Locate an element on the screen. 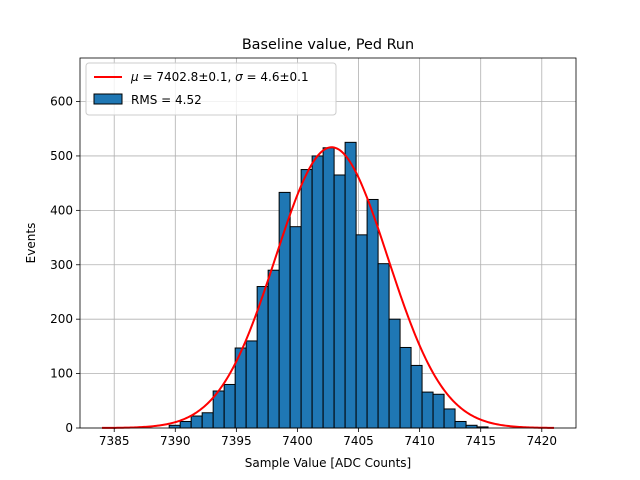 The height and width of the screenshot is (480, 640). legend-sigma-symbol: σ is located at coordinates (239, 77).